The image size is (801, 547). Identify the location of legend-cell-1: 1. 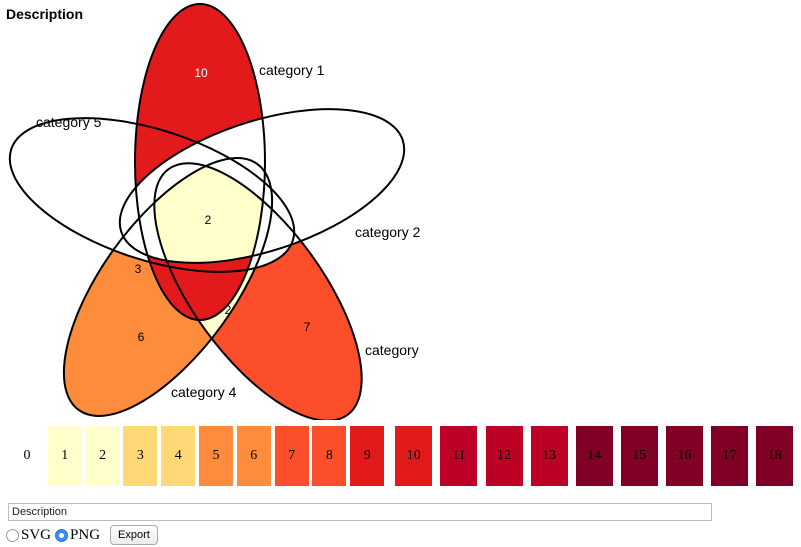
(64, 456).